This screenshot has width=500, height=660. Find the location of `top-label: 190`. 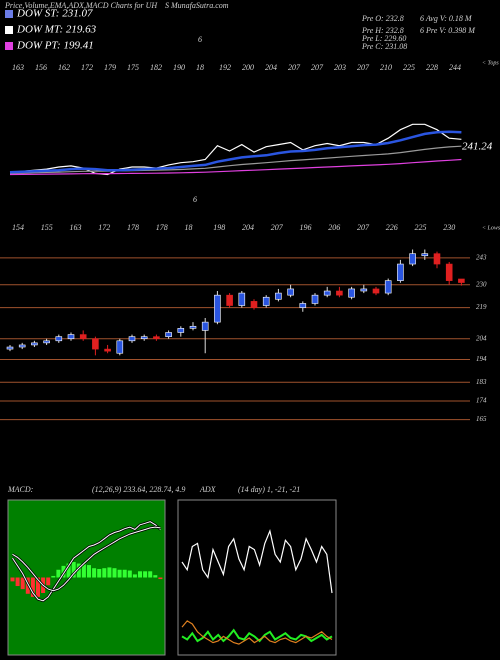

top-label: 190 is located at coordinates (179, 67).